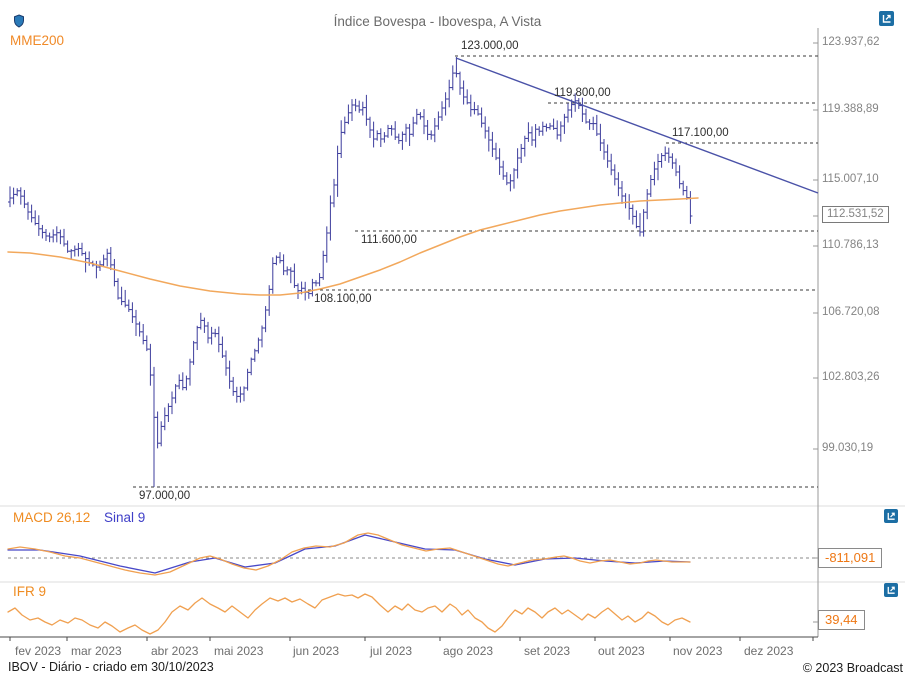 The width and height of the screenshot is (911, 685). What do you see at coordinates (175, 651) in the screenshot?
I see `x-axis-month-label: abr 2023` at bounding box center [175, 651].